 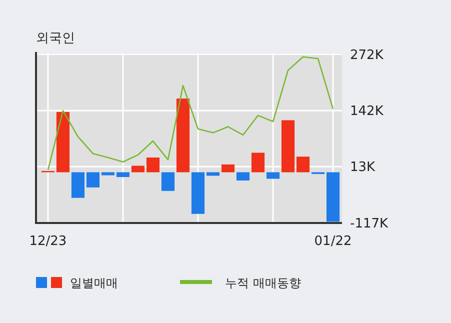 What do you see at coordinates (363, 168) in the screenshot?
I see `y-tick-label: 13K` at bounding box center [363, 168].